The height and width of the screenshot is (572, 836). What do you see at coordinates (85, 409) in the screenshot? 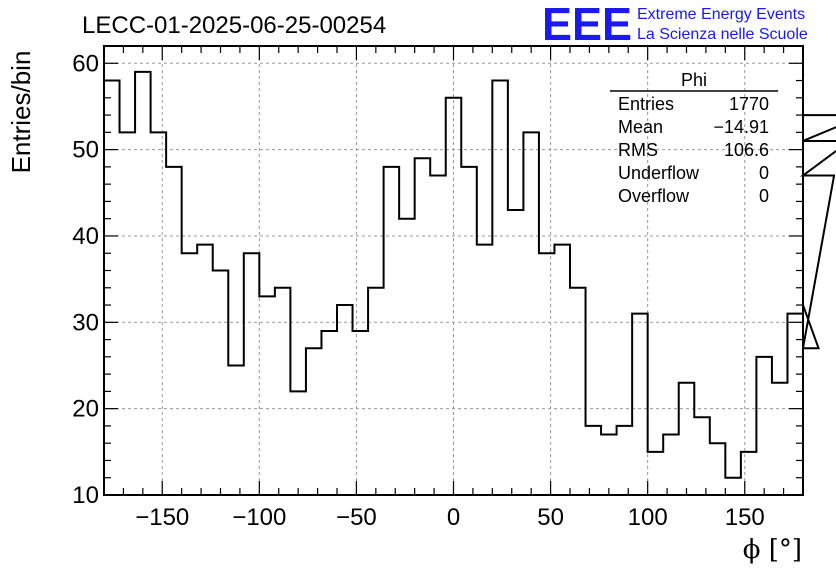
I see `y-tick-label: 20` at bounding box center [85, 409].